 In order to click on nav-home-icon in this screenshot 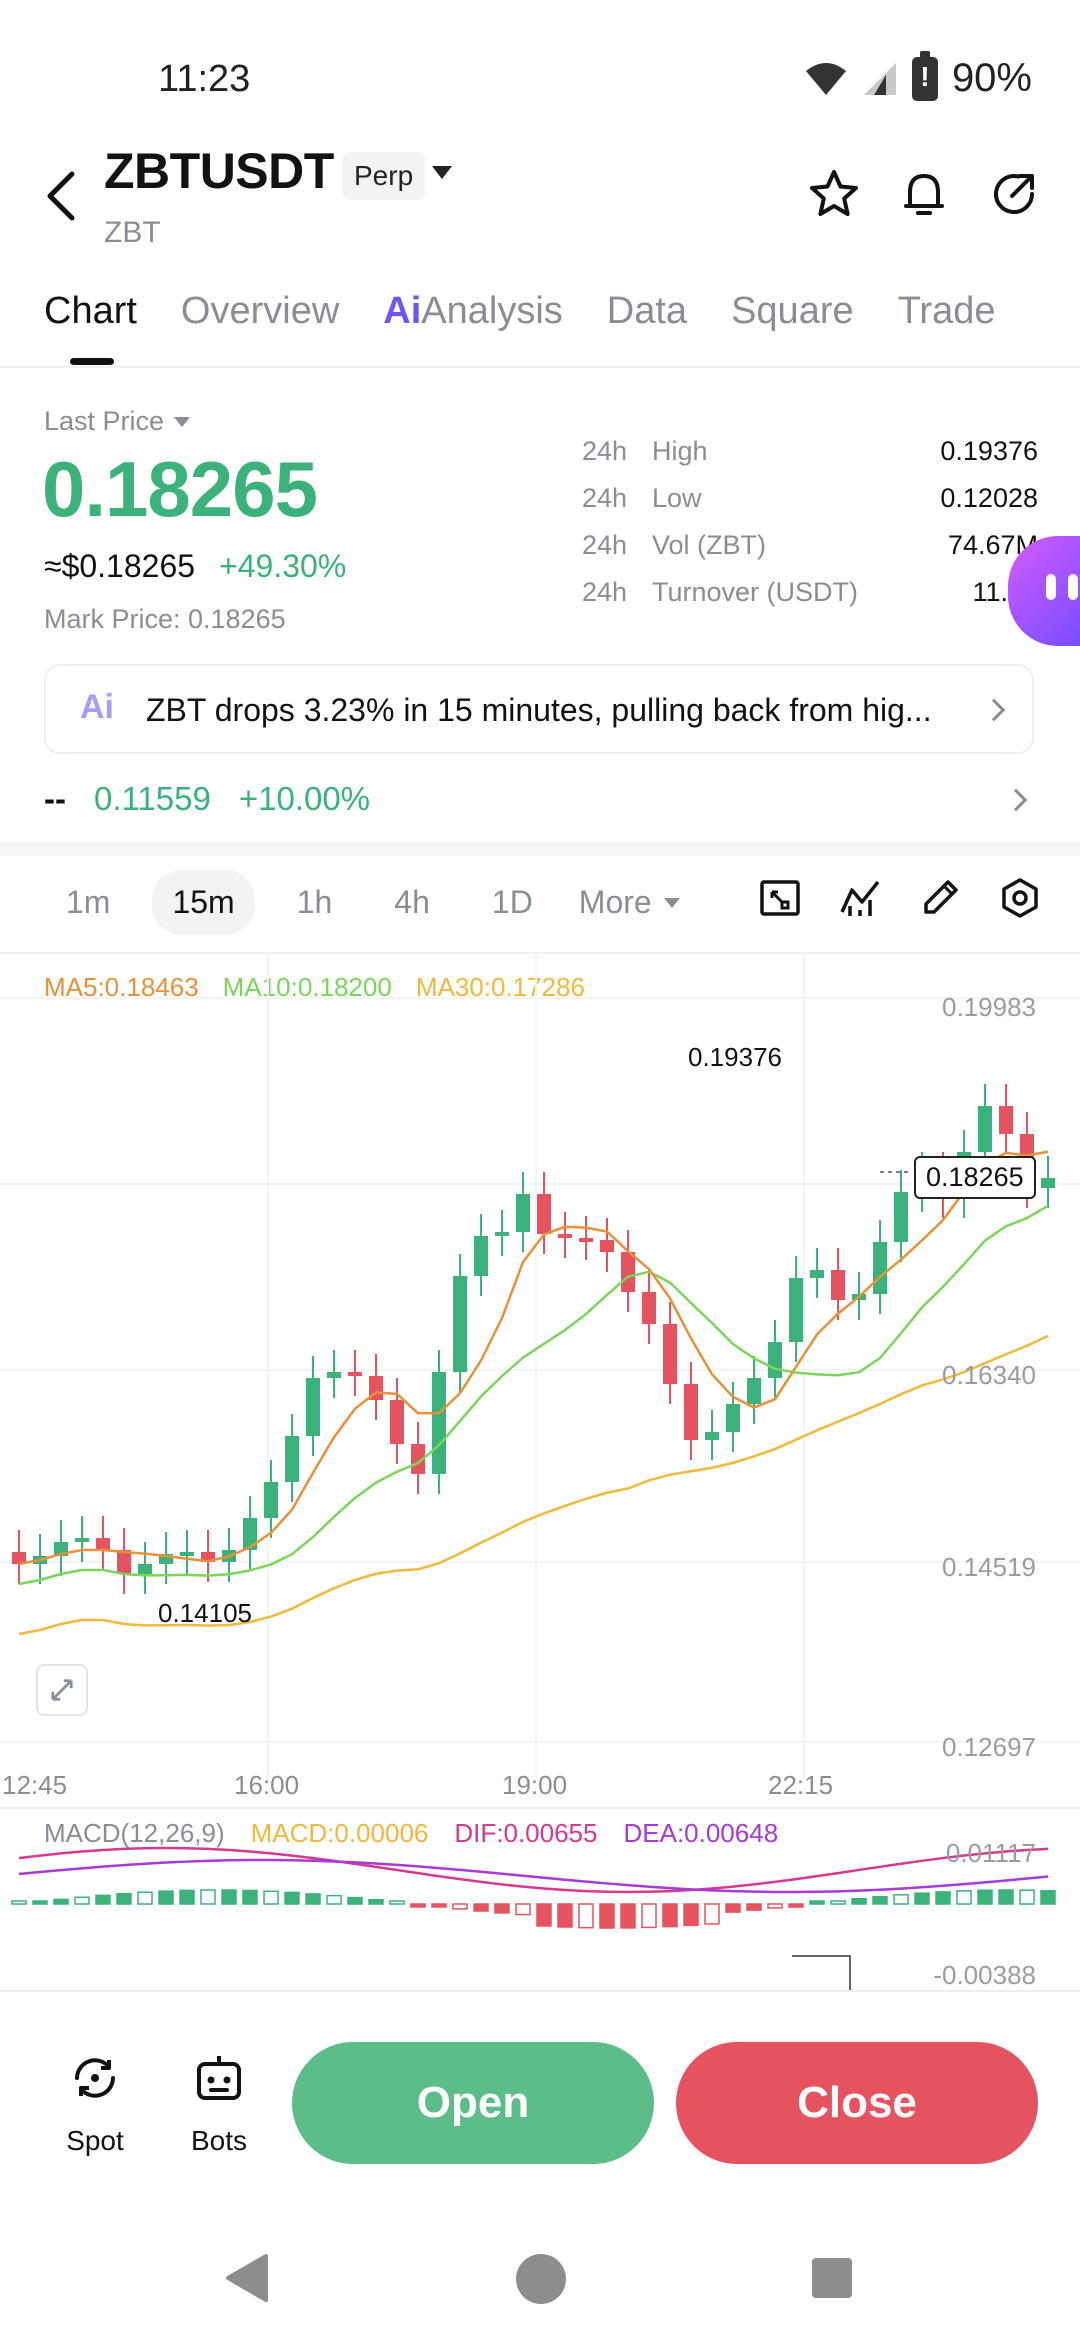, I will do `click(541, 2279)`.